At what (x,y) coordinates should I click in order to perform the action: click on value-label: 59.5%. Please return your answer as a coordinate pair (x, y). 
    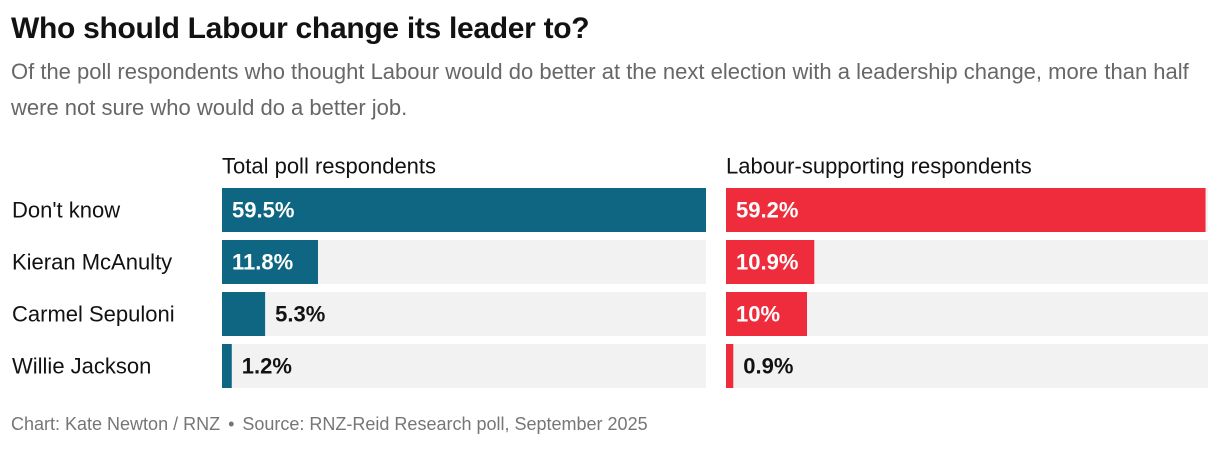
    Looking at the image, I should click on (263, 210).